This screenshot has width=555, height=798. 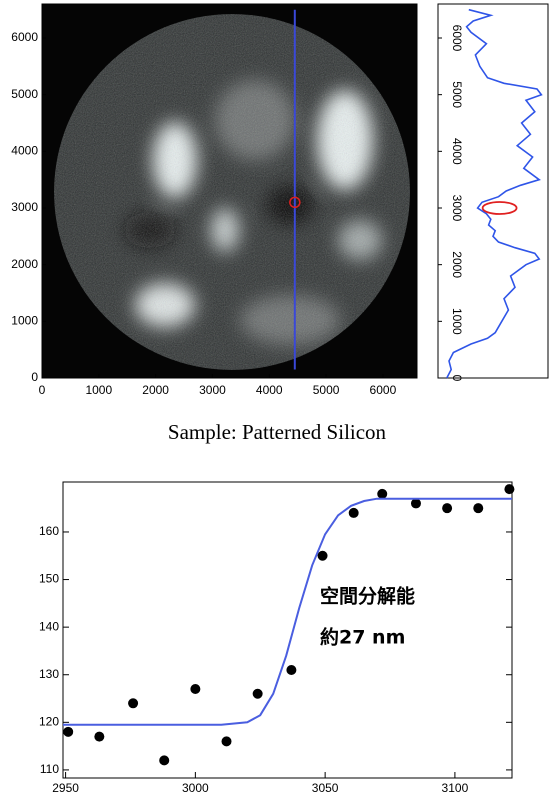 I want to click on profile-line, so click(x=494, y=193).